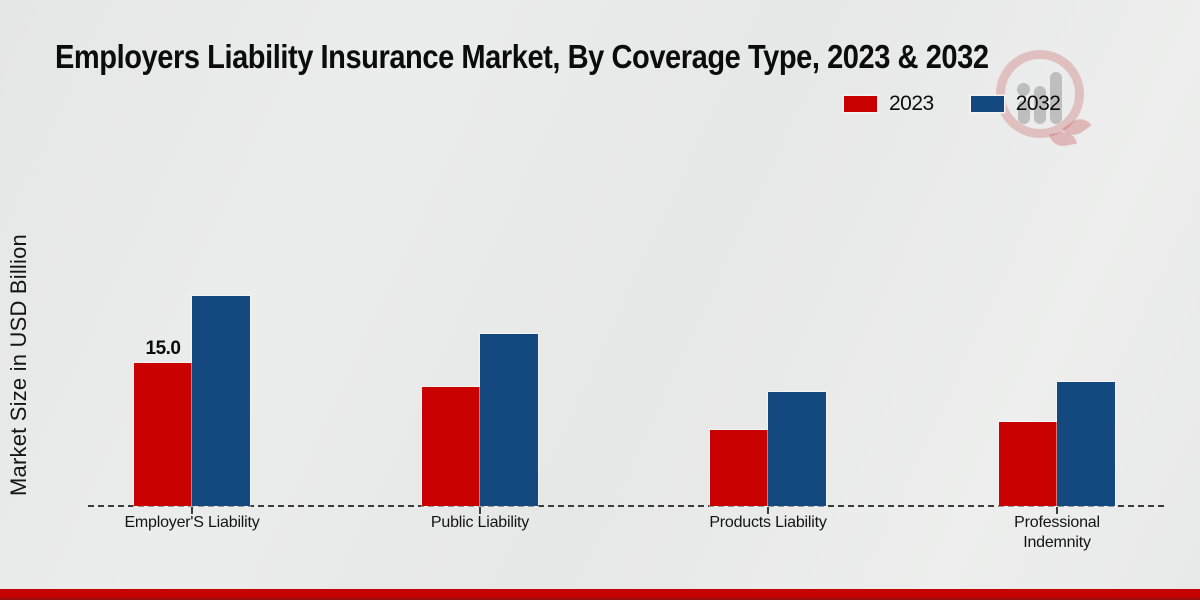 This screenshot has height=600, width=1200. What do you see at coordinates (163, 348) in the screenshot?
I see `bar-value-label: 15.0` at bounding box center [163, 348].